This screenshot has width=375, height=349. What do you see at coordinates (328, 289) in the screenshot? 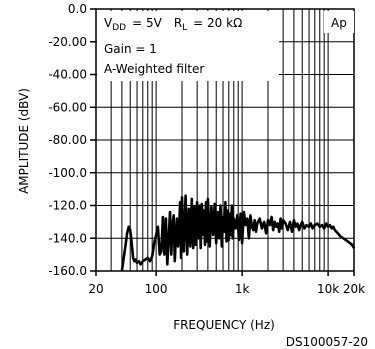
I see `x-tick-label: 10k` at bounding box center [328, 289].